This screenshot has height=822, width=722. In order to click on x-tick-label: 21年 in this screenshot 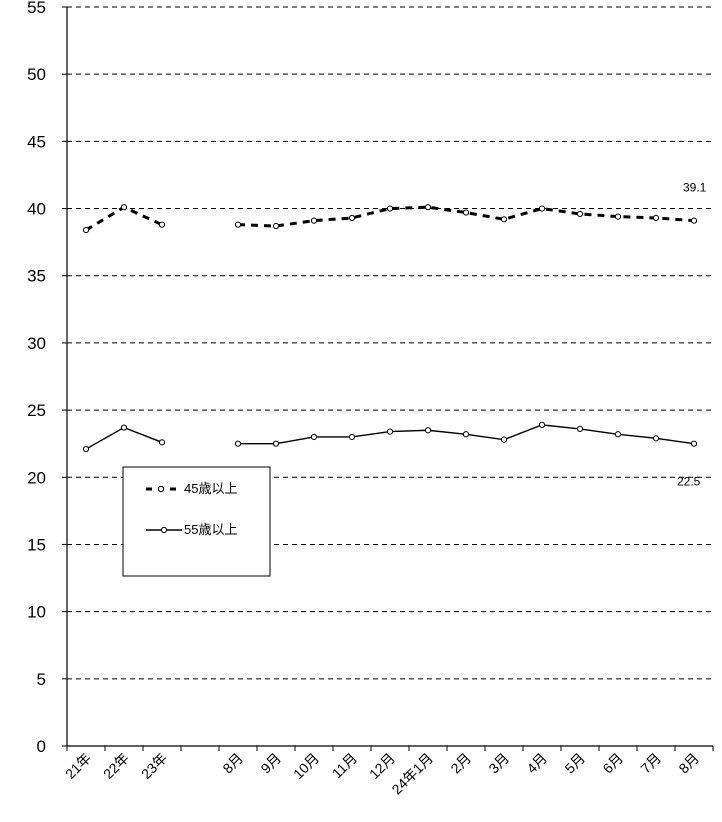, I will do `click(78, 766)`.